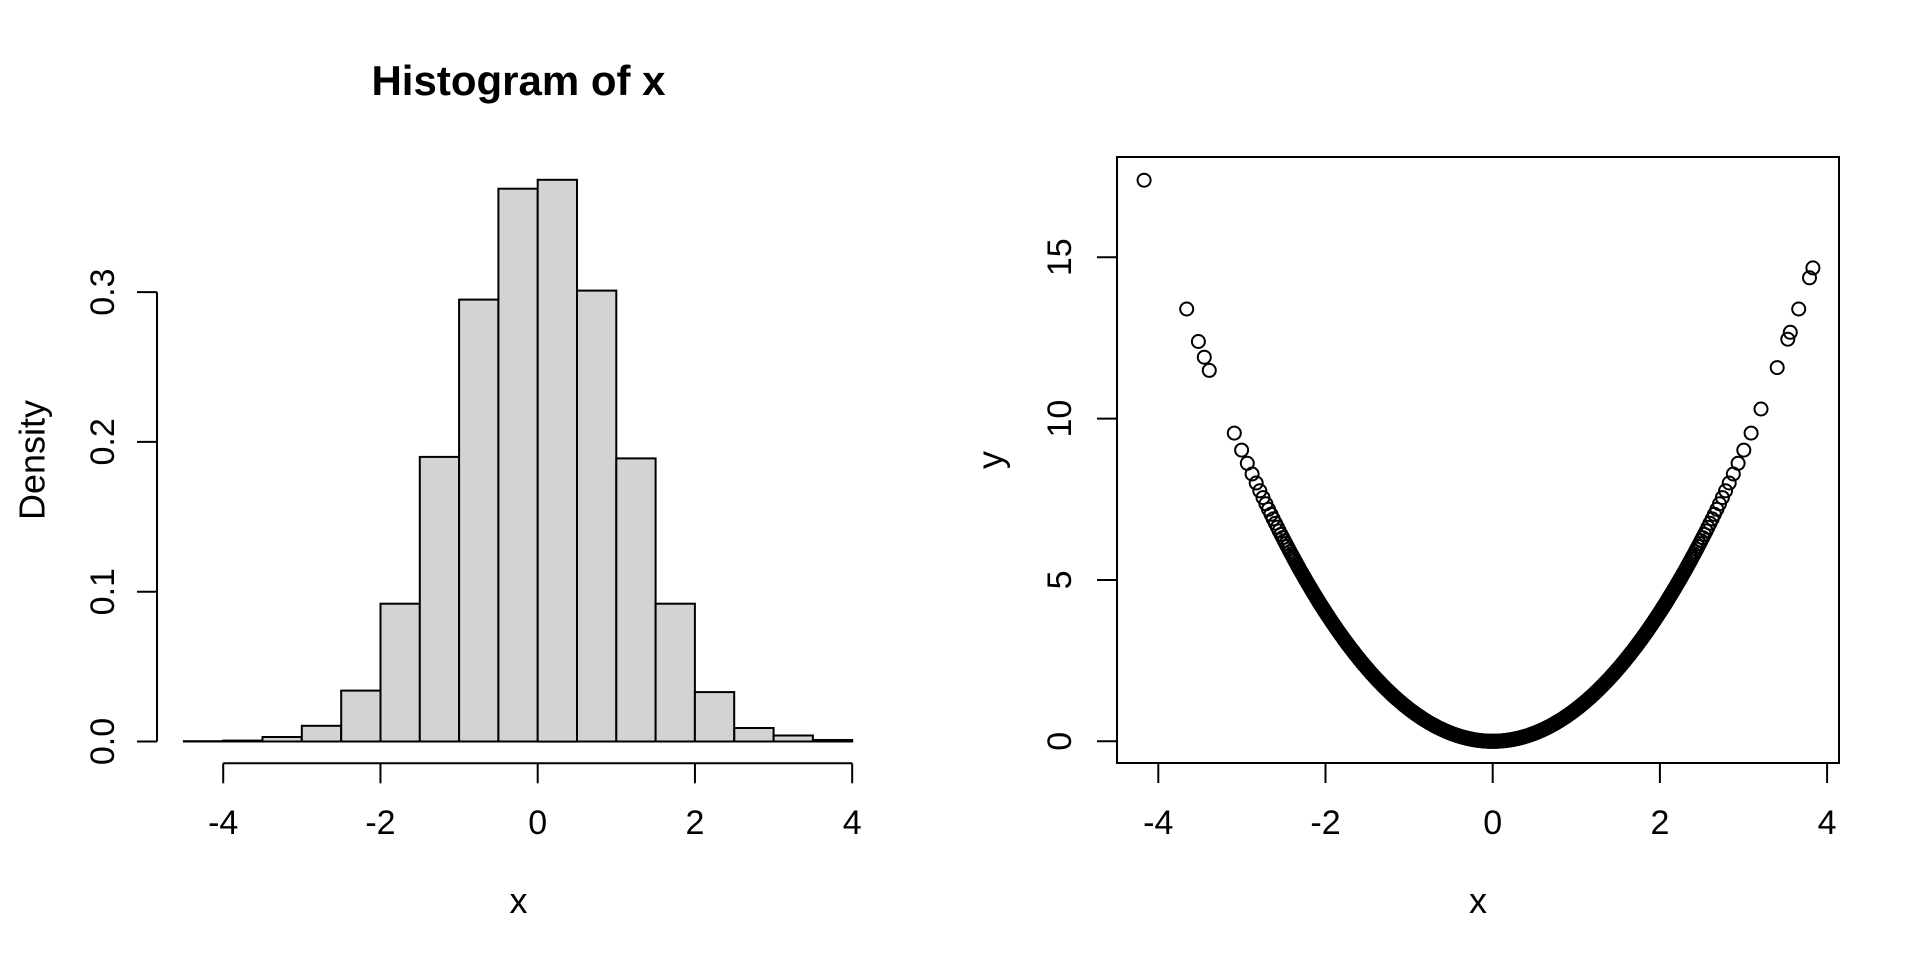  Describe the element at coordinates (518, 80) in the screenshot. I see `histogram-title: Histogram of x` at that location.